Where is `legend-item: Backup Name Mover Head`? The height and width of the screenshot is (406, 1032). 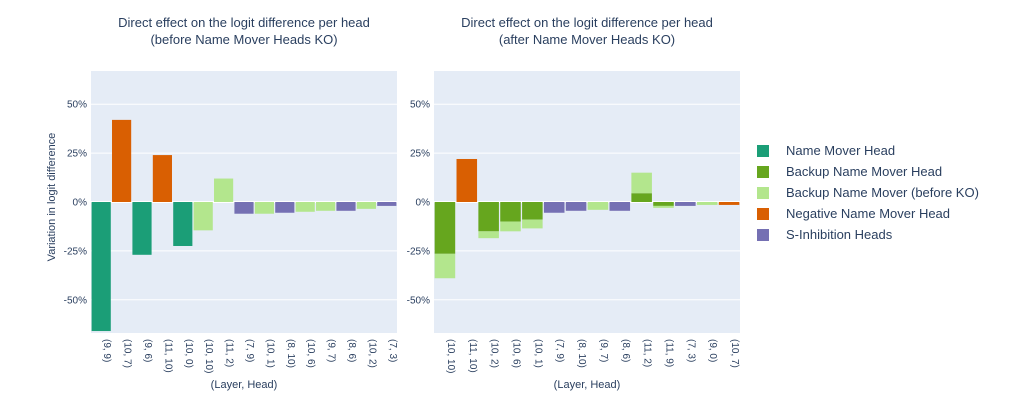
legend-item: Backup Name Mover Head is located at coordinates (868, 171).